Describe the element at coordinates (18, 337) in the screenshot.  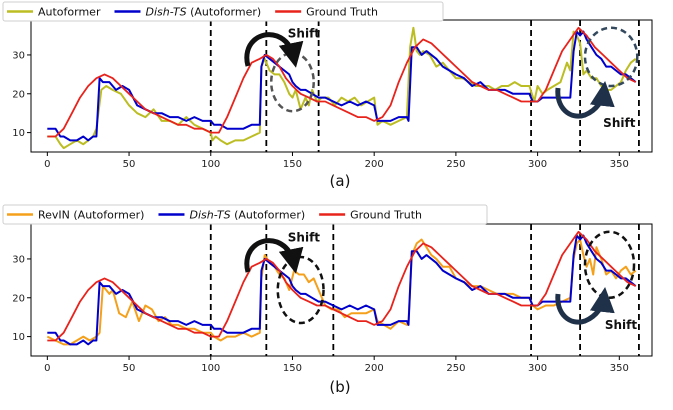
I see `y-tick-label-b-0: 10` at that location.